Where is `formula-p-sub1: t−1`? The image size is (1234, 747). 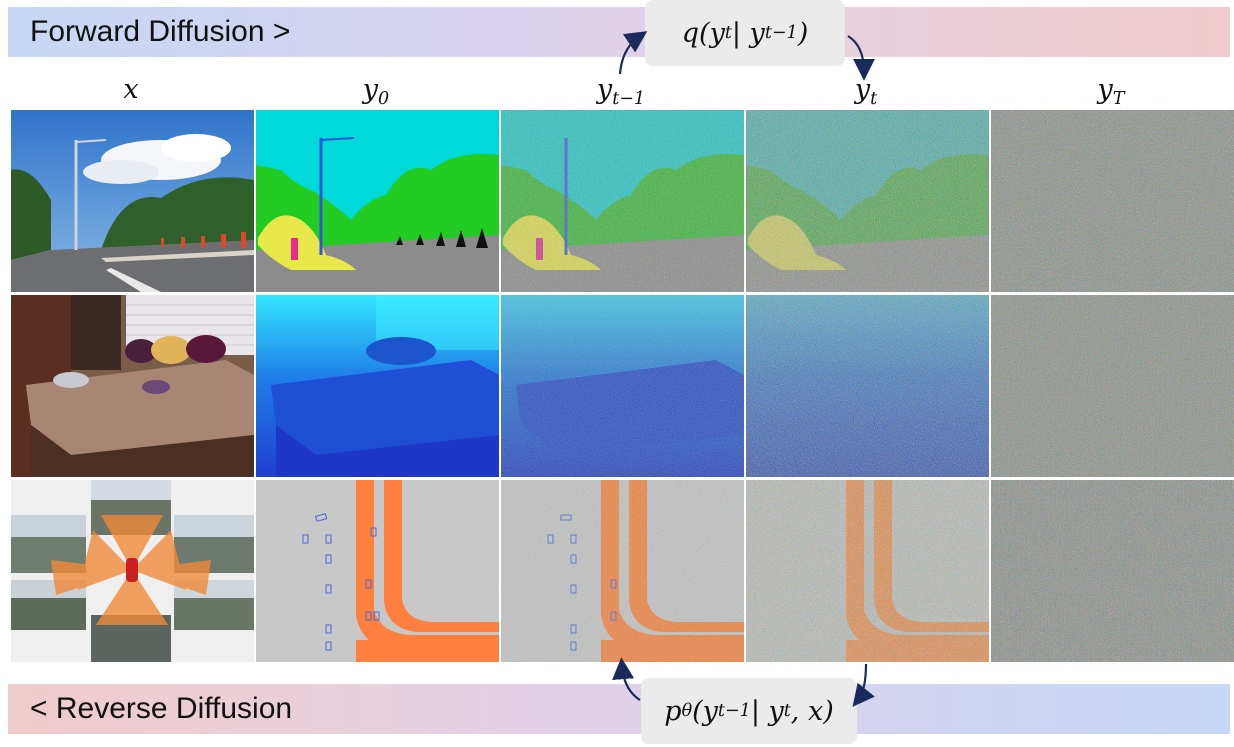 formula-p-sub1: t−1 is located at coordinates (734, 711).